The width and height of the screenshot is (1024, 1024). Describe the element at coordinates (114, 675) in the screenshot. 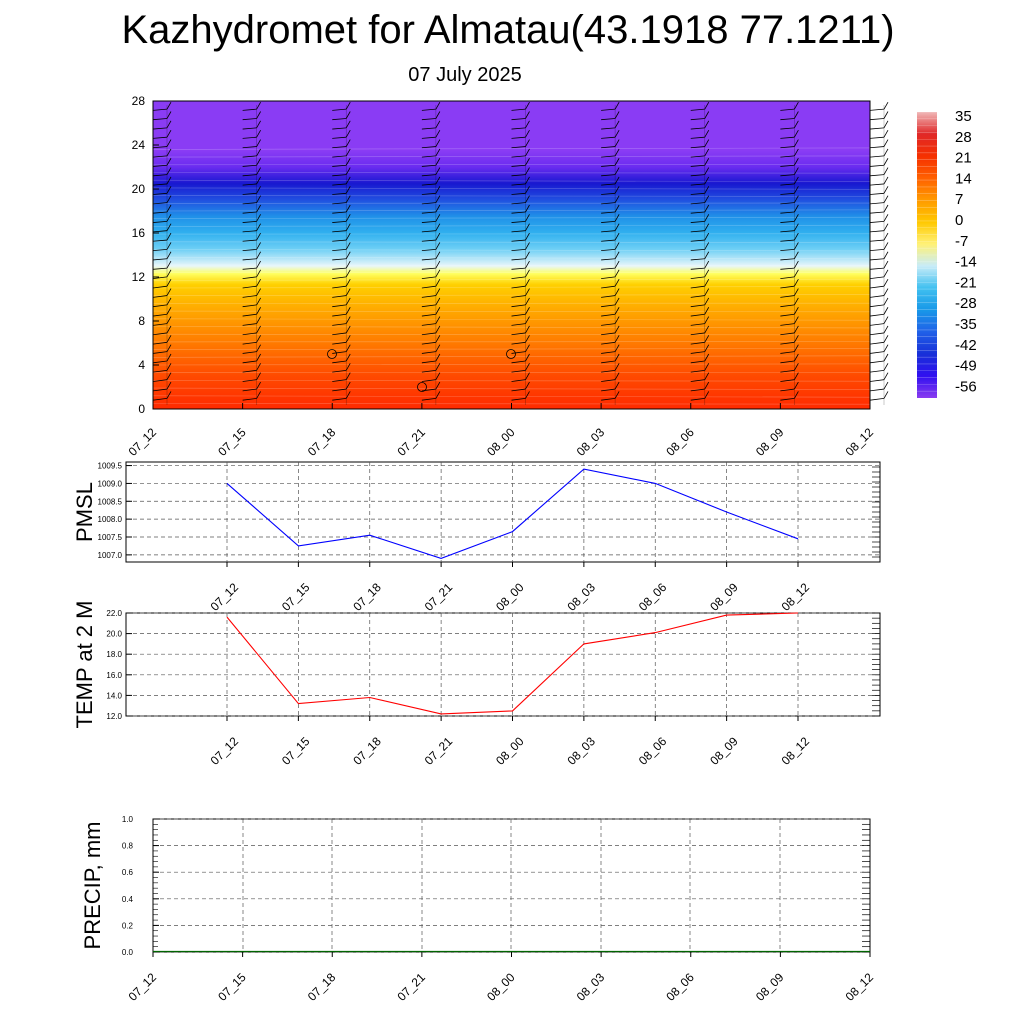

I see `y-tick-label: 16.0` at that location.